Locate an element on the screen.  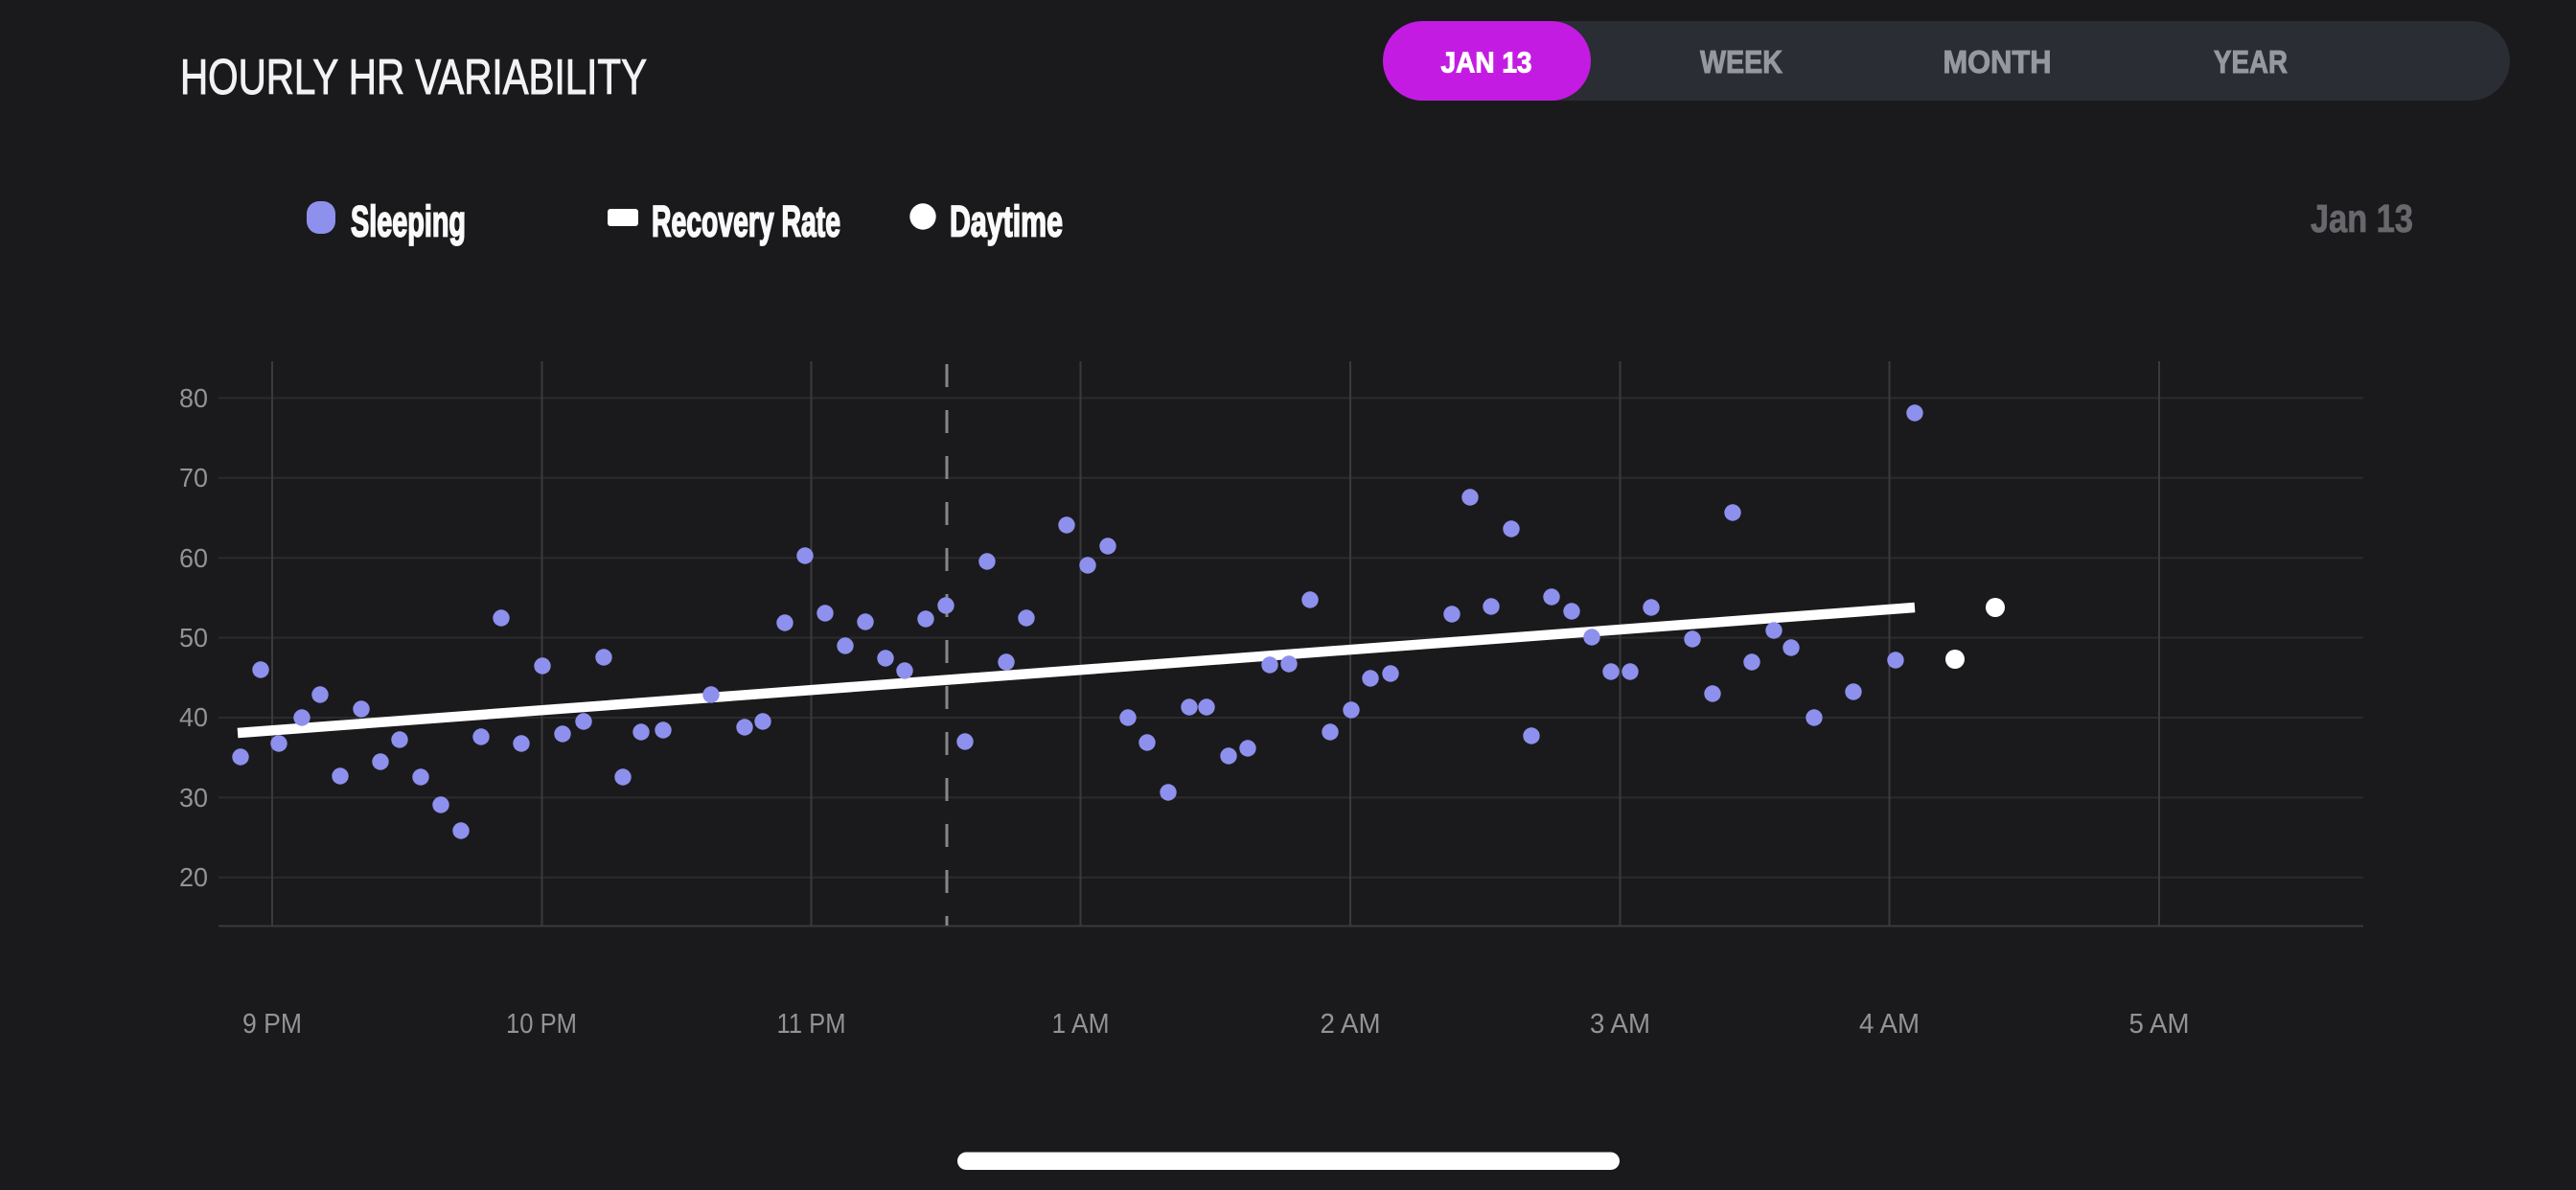
svg-text: Jan 13 is located at coordinates (2362, 218).